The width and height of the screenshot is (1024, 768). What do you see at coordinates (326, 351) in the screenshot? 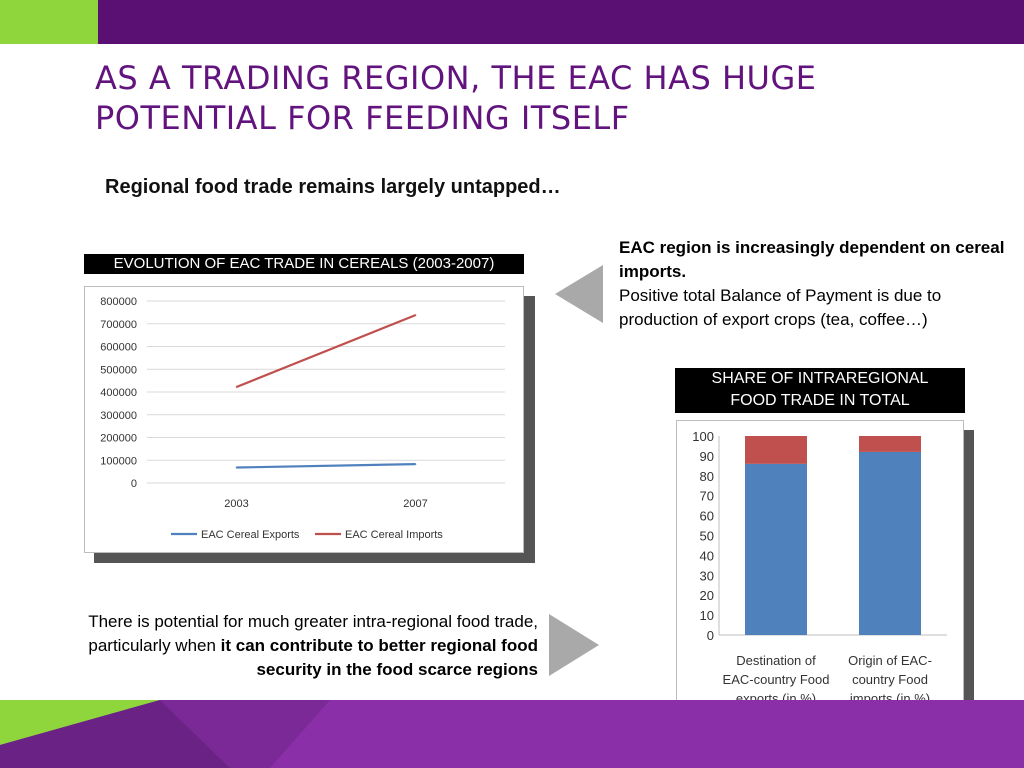
I see `series-line-imports` at bounding box center [326, 351].